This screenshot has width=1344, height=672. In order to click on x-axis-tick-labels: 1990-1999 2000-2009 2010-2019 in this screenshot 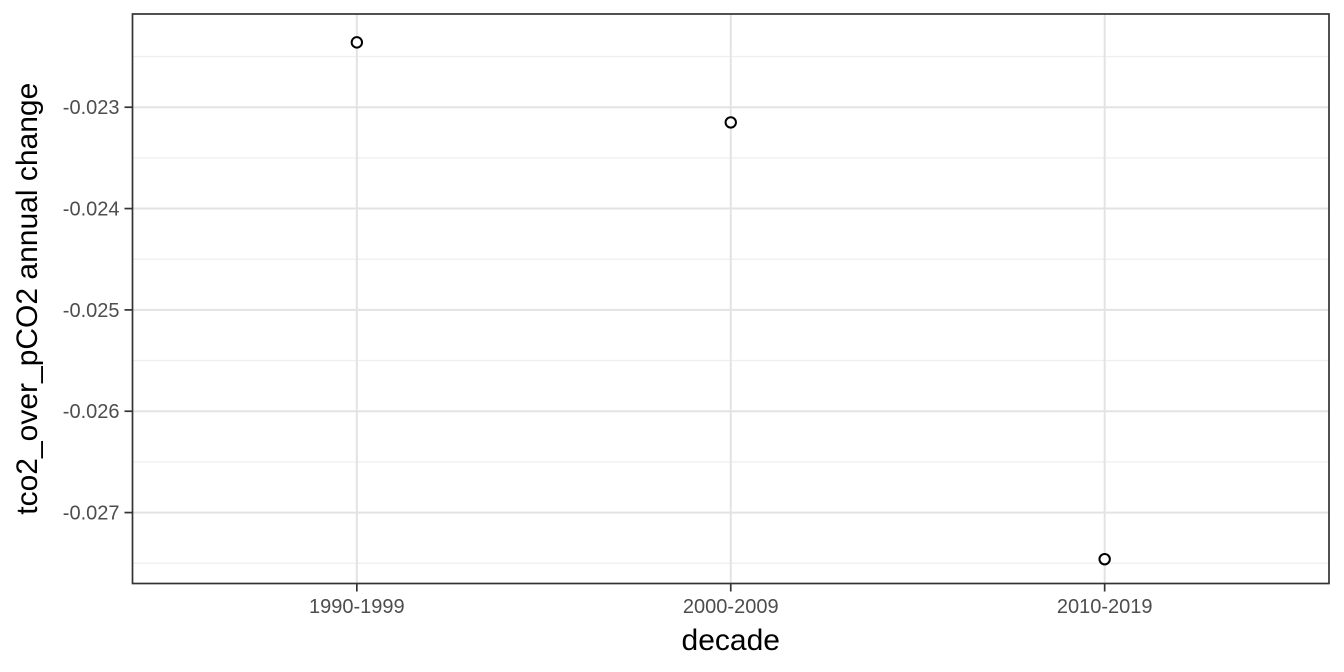, I will do `click(730, 607)`.